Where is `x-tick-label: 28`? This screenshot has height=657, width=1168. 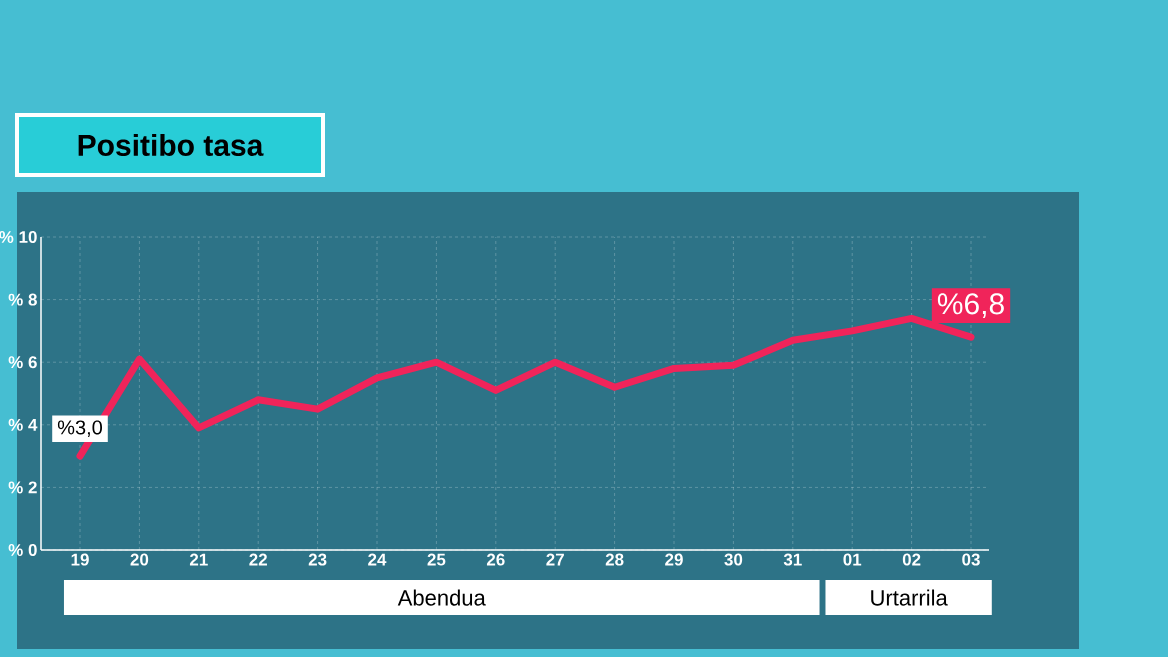 x-tick-label: 28 is located at coordinates (614, 559).